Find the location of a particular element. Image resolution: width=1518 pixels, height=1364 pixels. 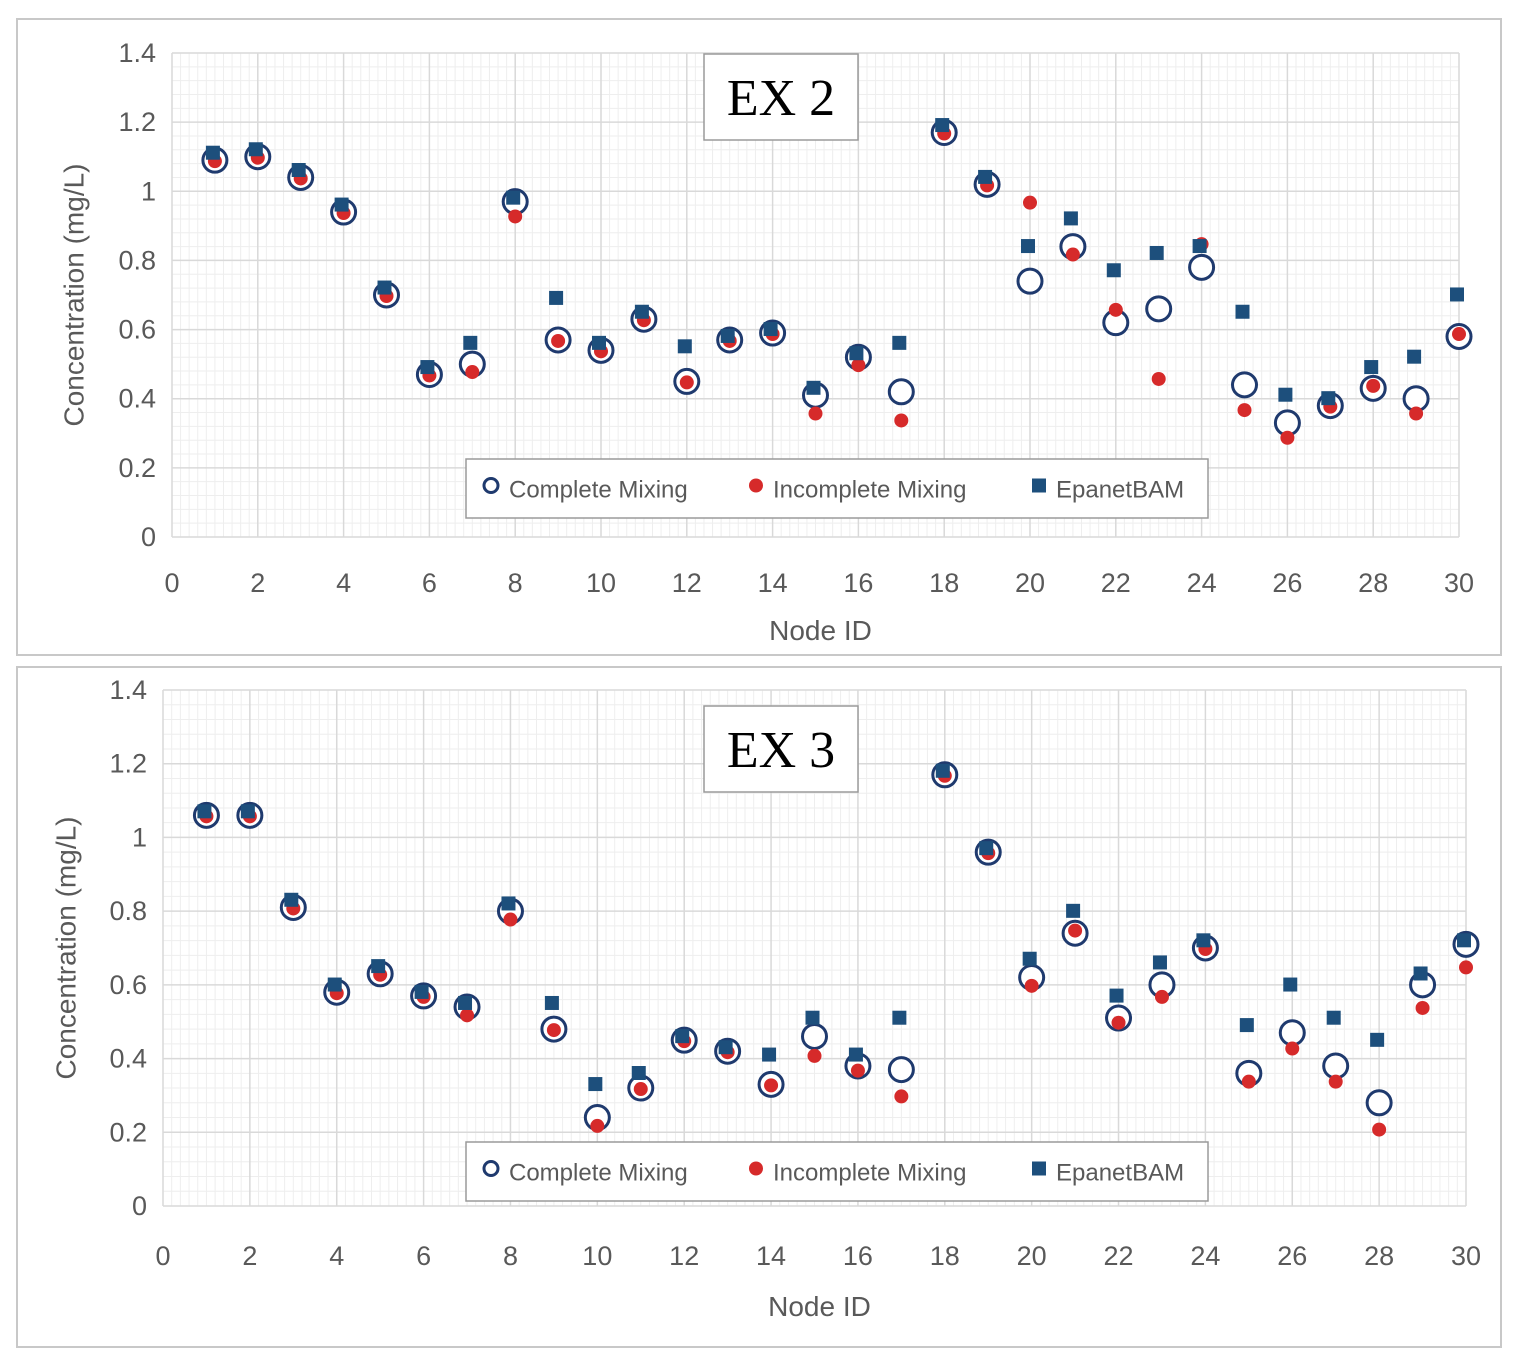

legend-box is located at coordinates (837, 488).